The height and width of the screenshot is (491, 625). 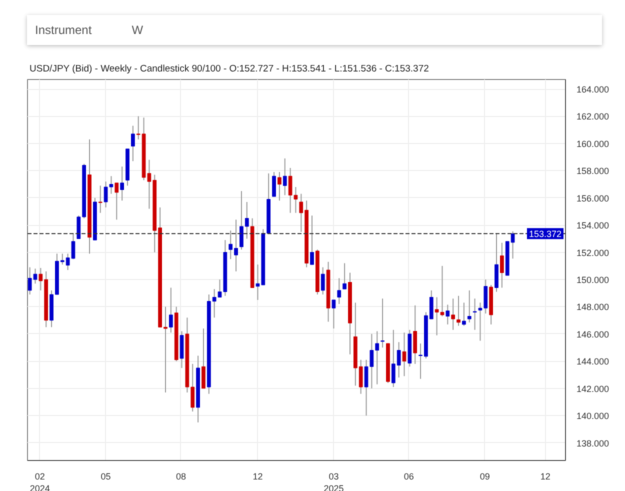 I want to click on y-tick-label: 156.000, so click(x=593, y=198).